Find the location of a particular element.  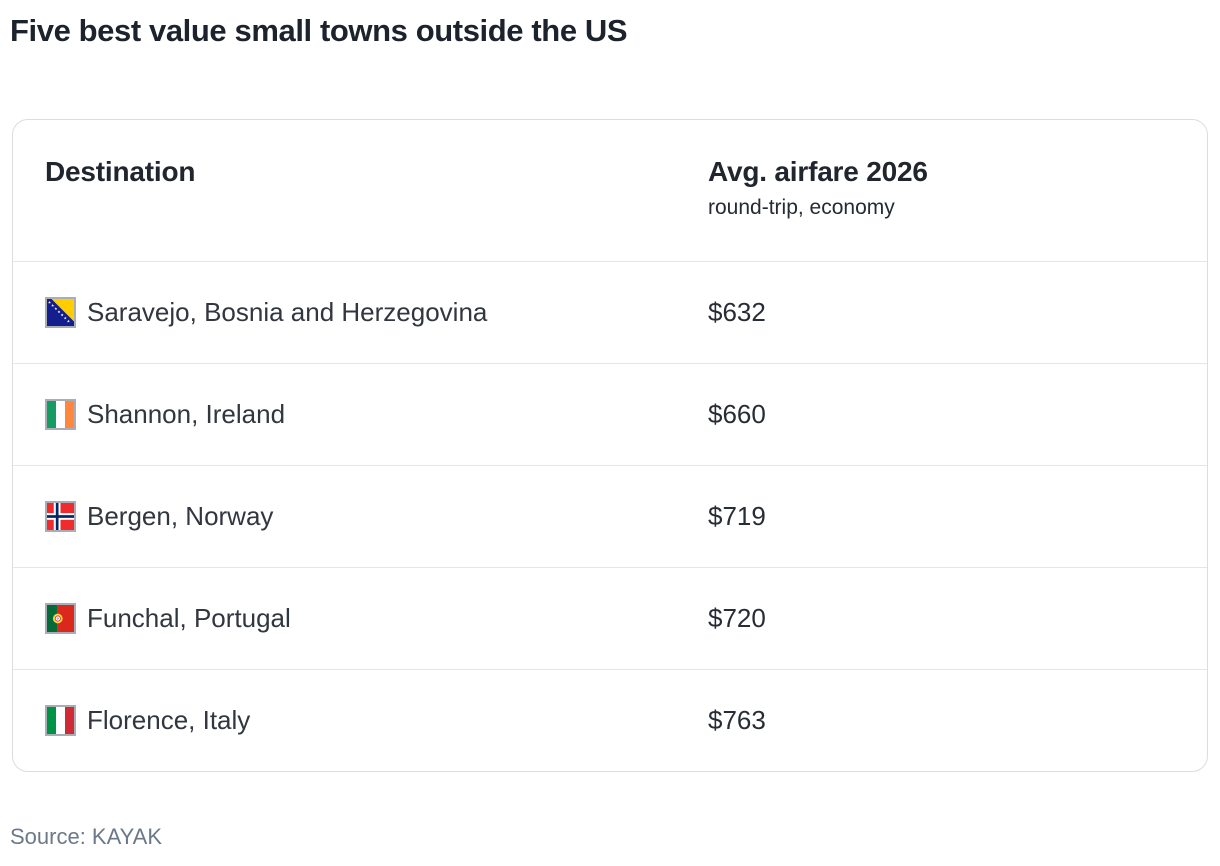

destination-label: Shannon, Ireland is located at coordinates (186, 413).